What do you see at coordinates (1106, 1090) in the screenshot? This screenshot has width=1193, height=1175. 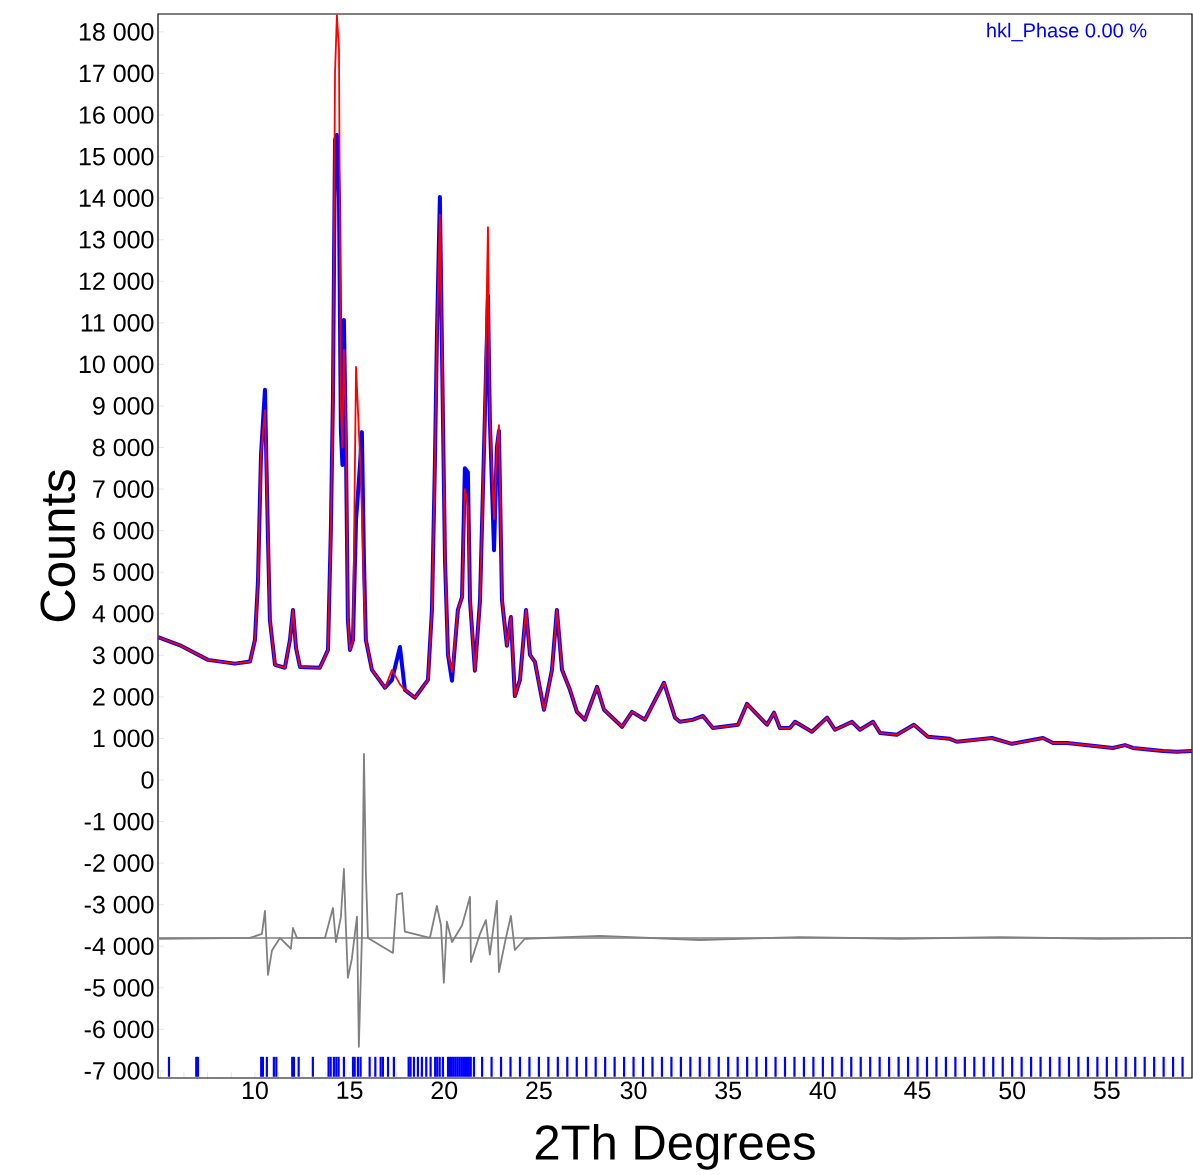 I see `x-tick-label: 55` at bounding box center [1106, 1090].